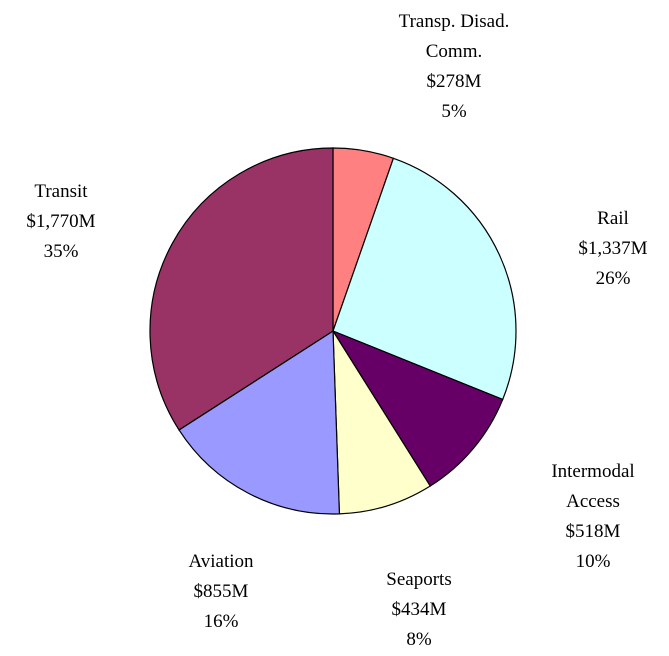  What do you see at coordinates (593, 561) in the screenshot?
I see `intermodal-access-percent-label: 10%` at bounding box center [593, 561].